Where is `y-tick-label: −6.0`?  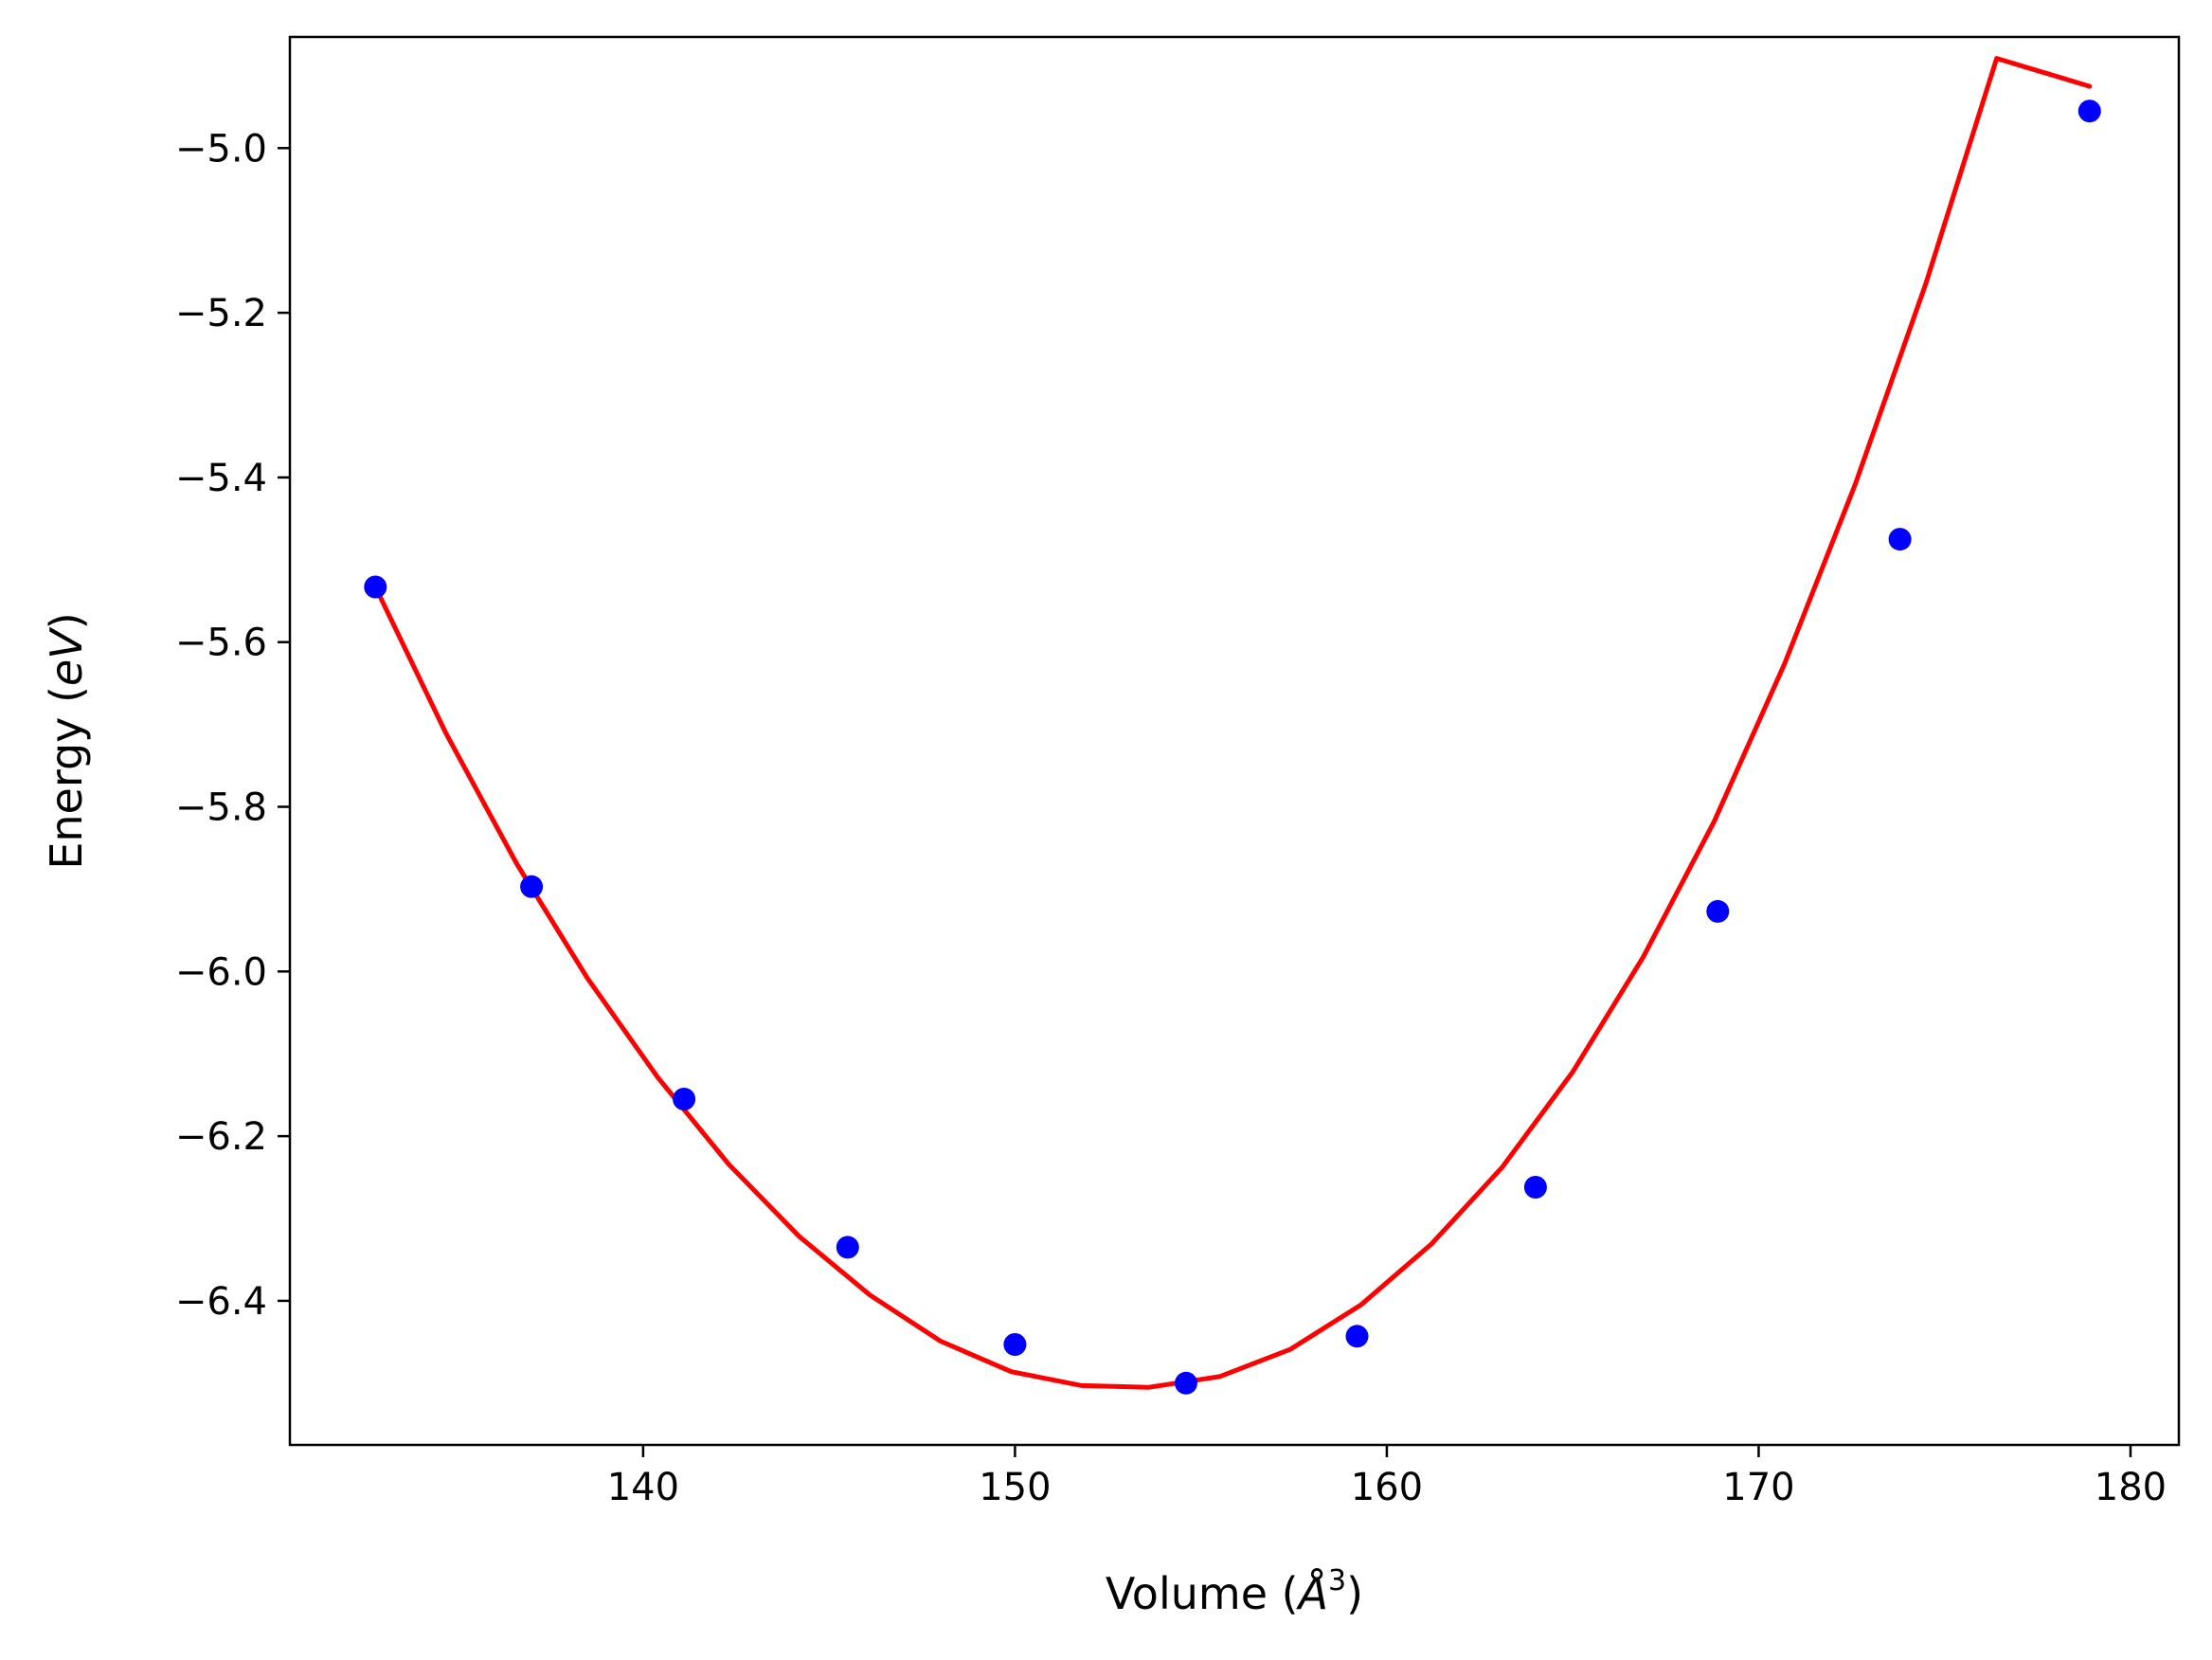
y-tick-label: −6.0 is located at coordinates (221, 972).